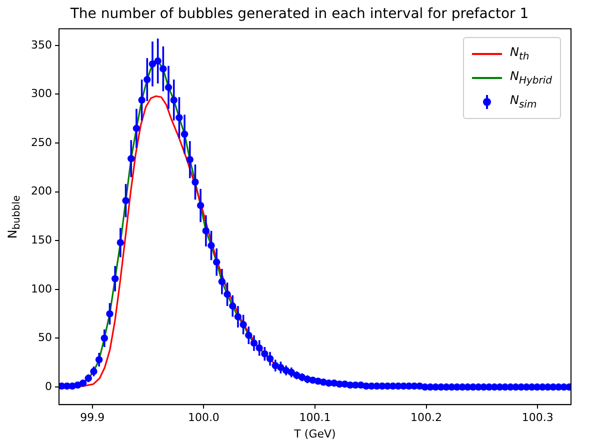  What do you see at coordinates (204, 417) in the screenshot?
I see `x-tick-label: 100.0` at bounding box center [204, 417].